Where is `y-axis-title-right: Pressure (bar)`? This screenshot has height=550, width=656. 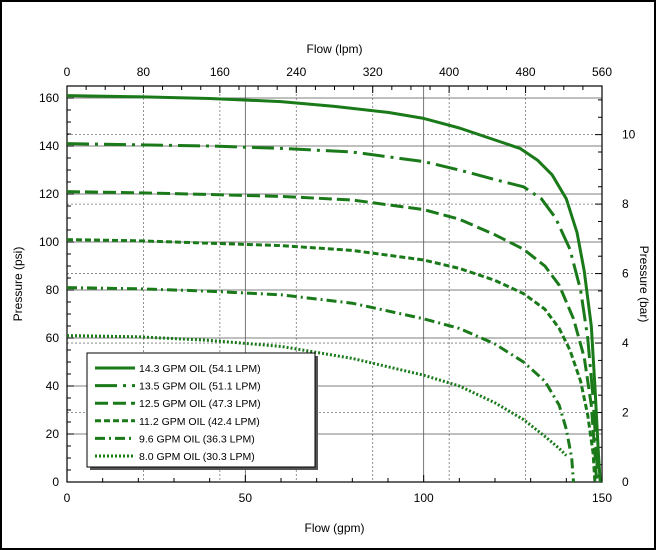 y-axis-title-right: Pressure (bar) is located at coordinates (644, 284).